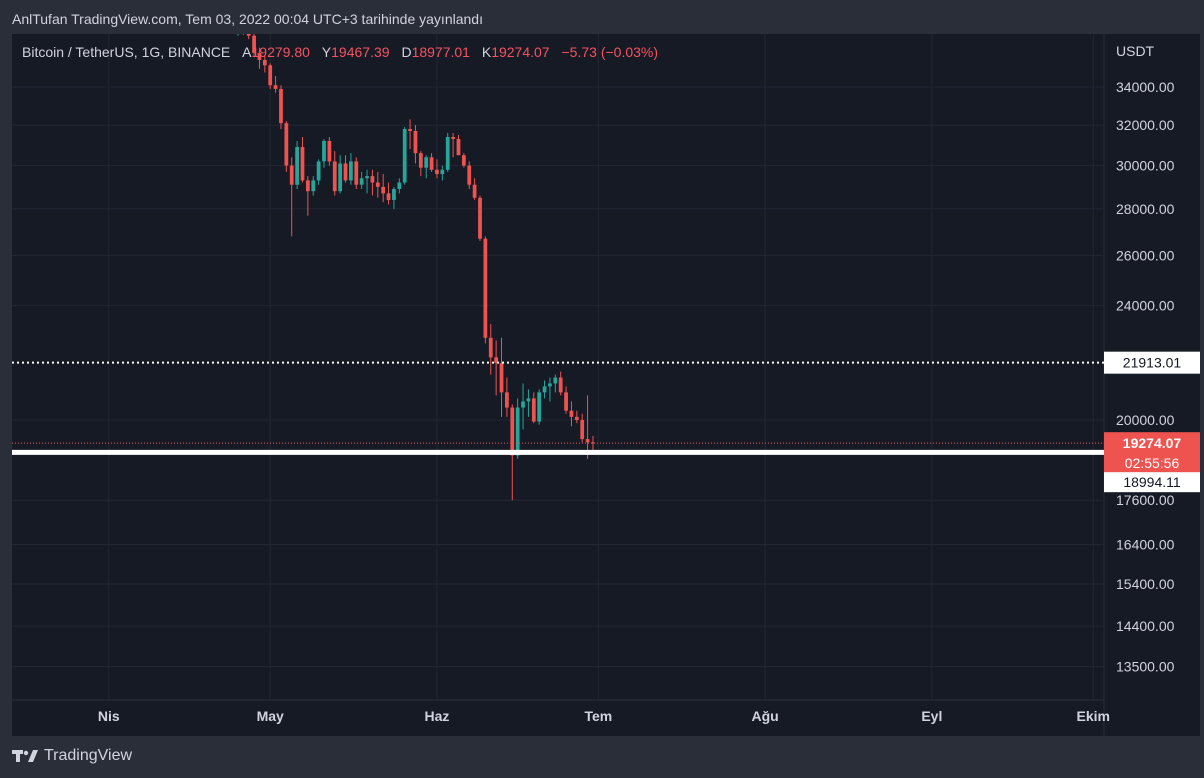 The image size is (1204, 778). Describe the element at coordinates (1152, 463) in the screenshot. I see `last-price-countdown: 02:55:56` at that location.